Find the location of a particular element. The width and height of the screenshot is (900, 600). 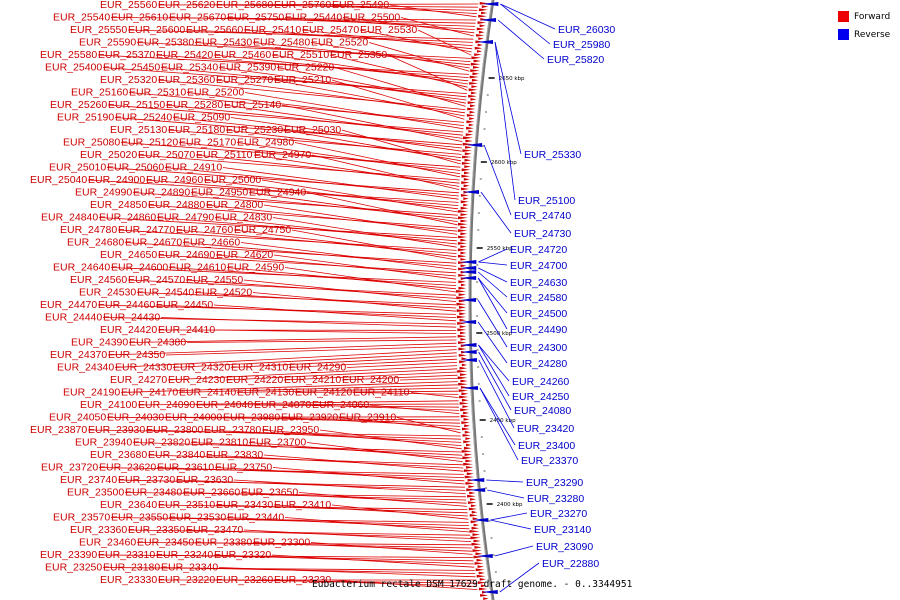

forward-gene-label: EUR_24170 is located at coordinates (149, 393).